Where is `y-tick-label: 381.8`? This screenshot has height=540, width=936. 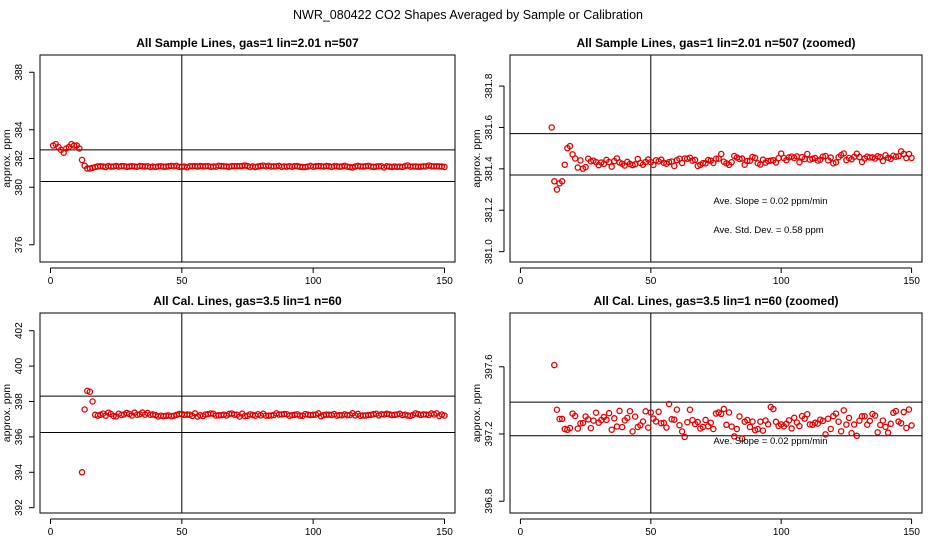
y-tick-label: 381.8 is located at coordinates (489, 85).